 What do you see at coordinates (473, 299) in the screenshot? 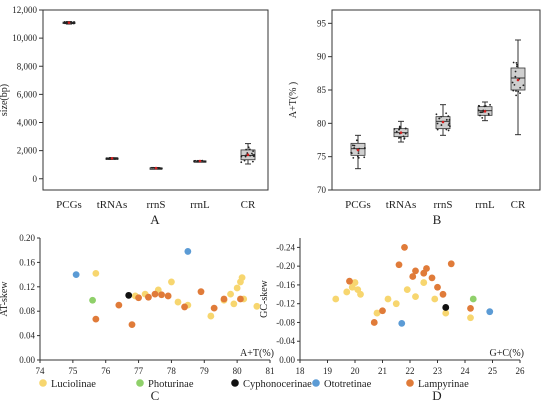
I see `scatter-point-photurinae` at bounding box center [473, 299].